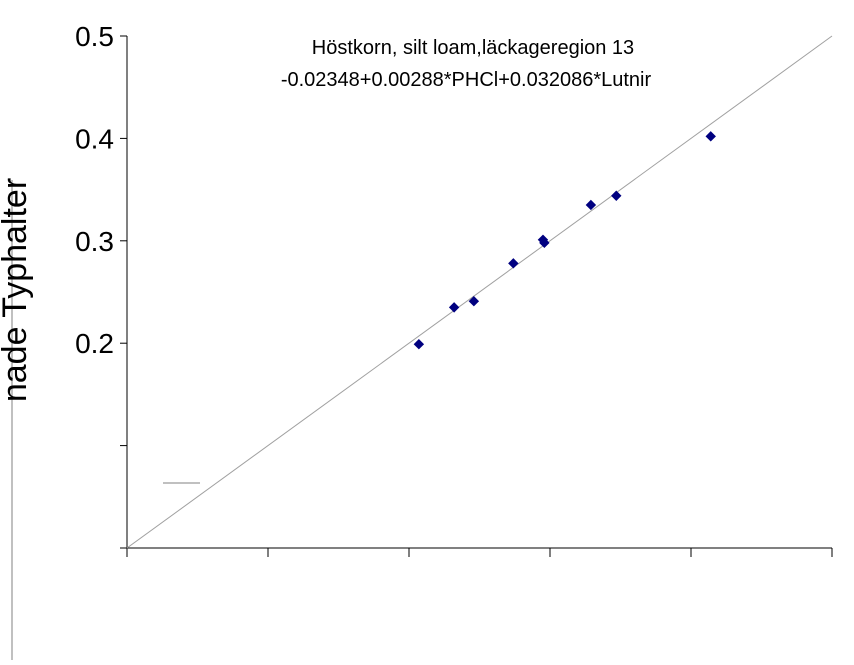 The image size is (854, 665). What do you see at coordinates (94, 241) in the screenshot?
I see `y-tick-label: 0.3` at bounding box center [94, 241].